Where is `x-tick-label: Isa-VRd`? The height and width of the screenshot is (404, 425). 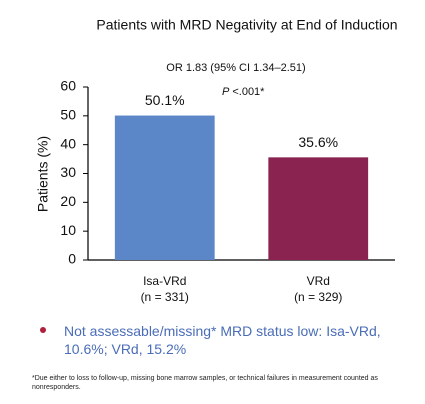 x-tick-label: Isa-VRd is located at coordinates (164, 281).